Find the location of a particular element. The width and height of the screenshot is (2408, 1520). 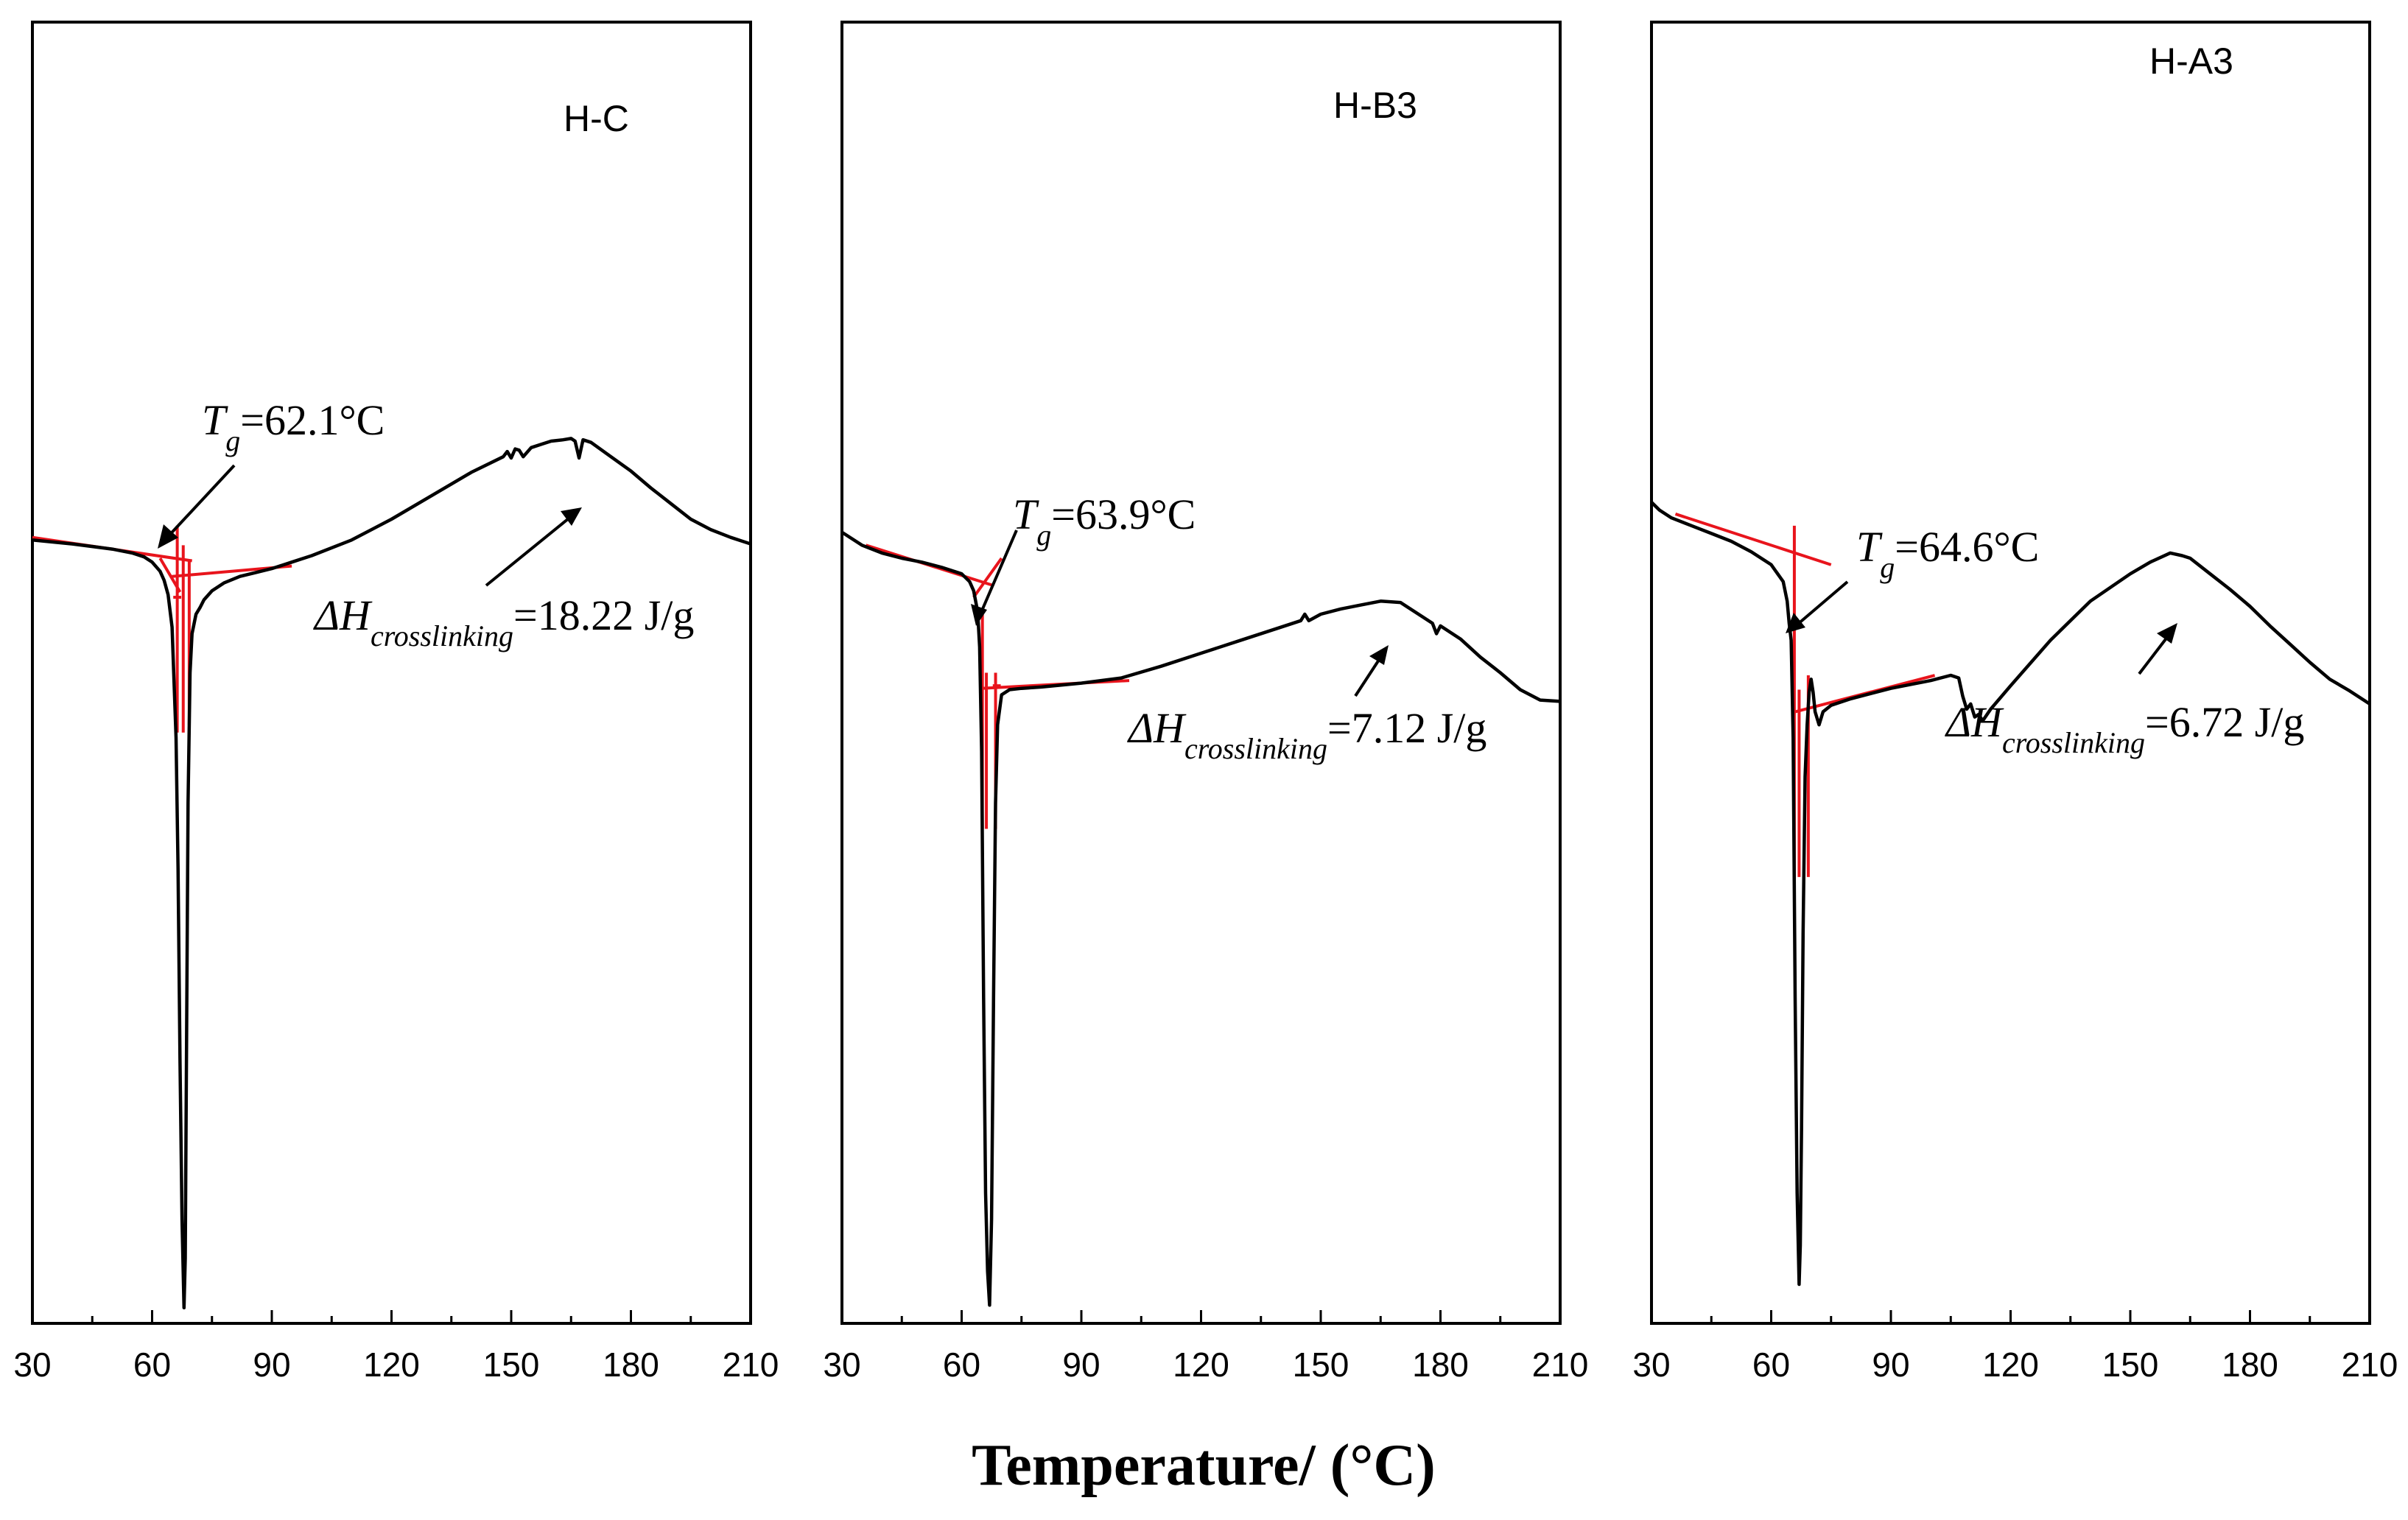

panel-title: H-A3 is located at coordinates (2191, 61).